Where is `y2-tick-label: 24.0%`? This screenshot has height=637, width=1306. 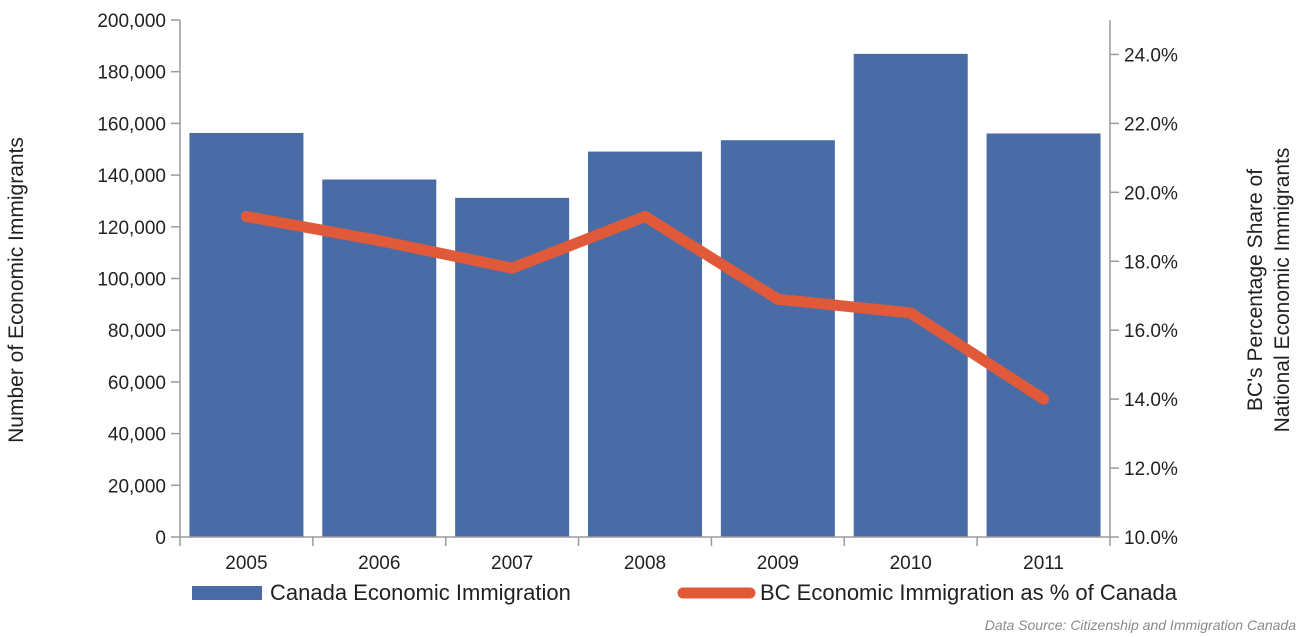 y2-tick-label: 24.0% is located at coordinates (1151, 55).